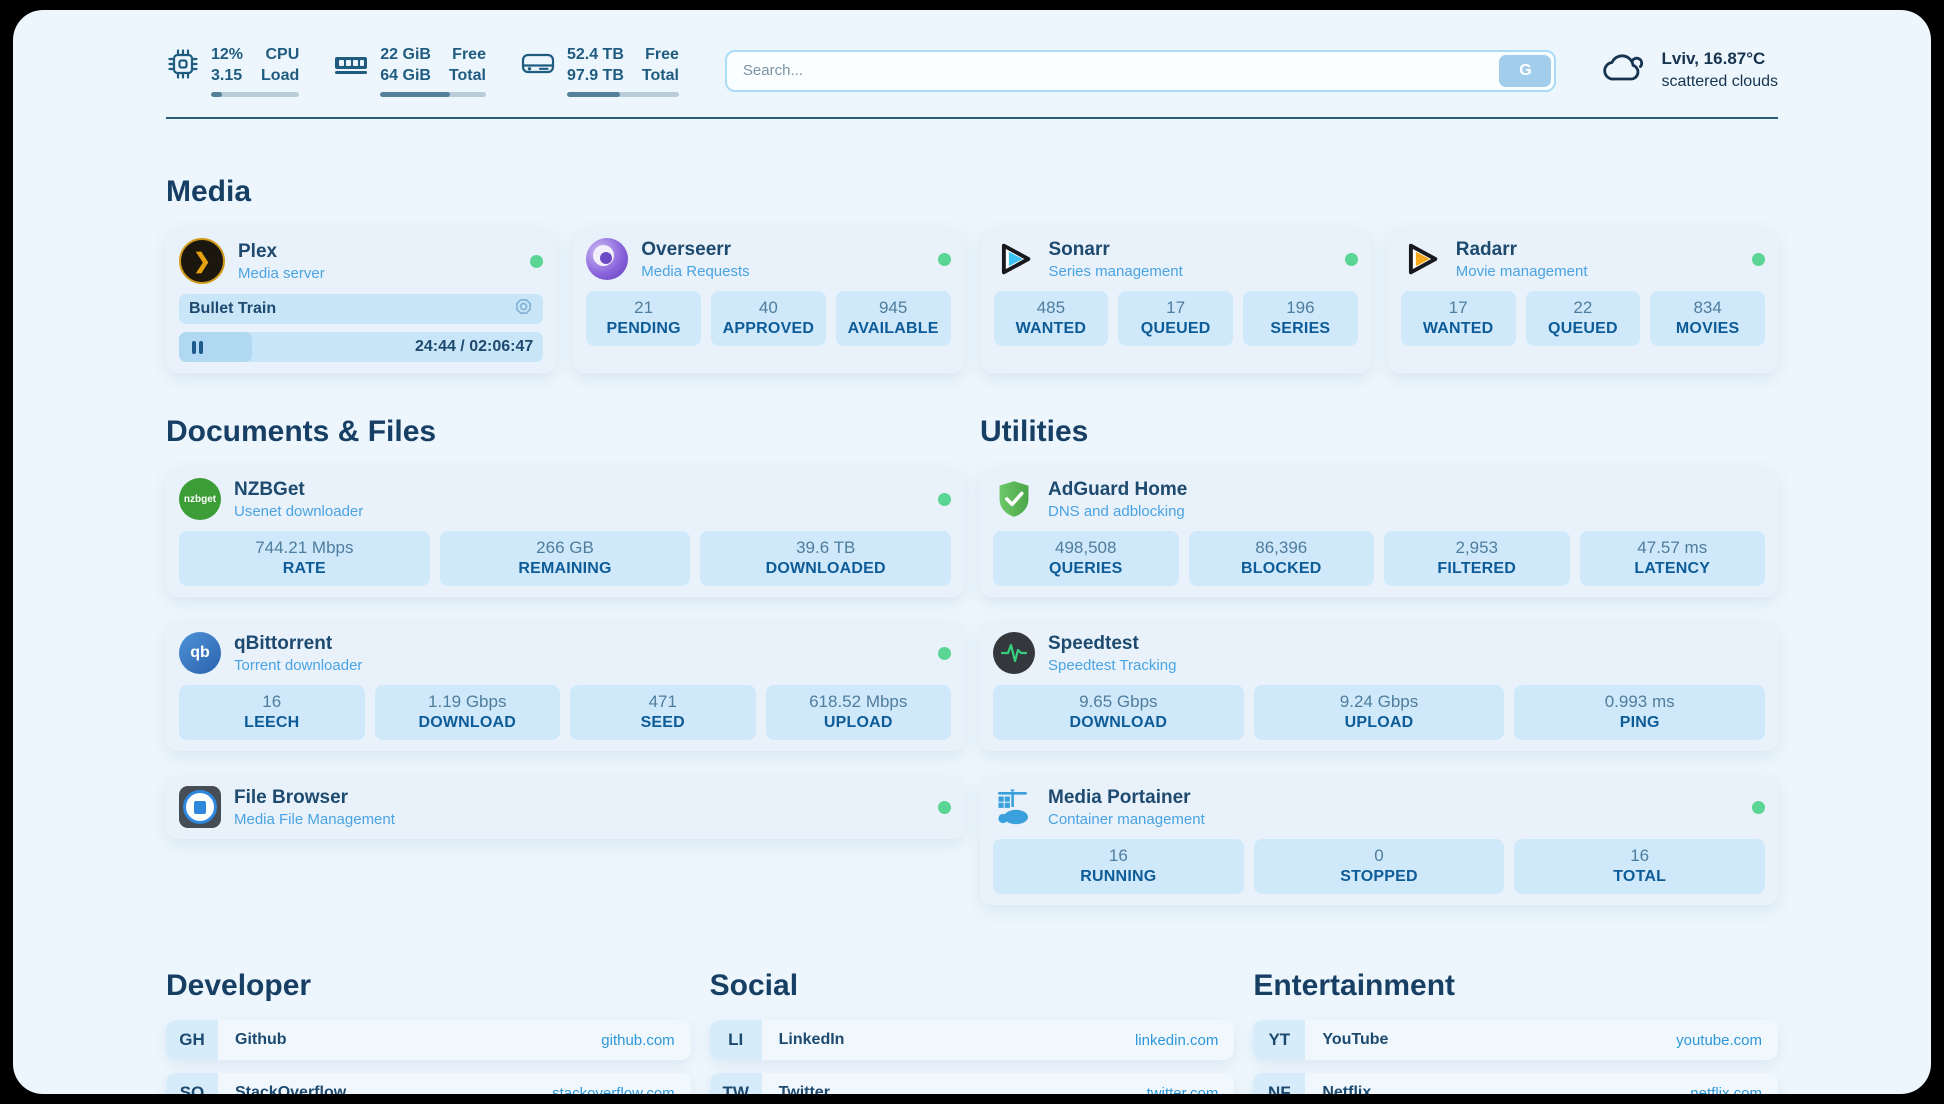 The height and width of the screenshot is (1104, 1944). I want to click on link-url: twitter.com, so click(1182, 1089).